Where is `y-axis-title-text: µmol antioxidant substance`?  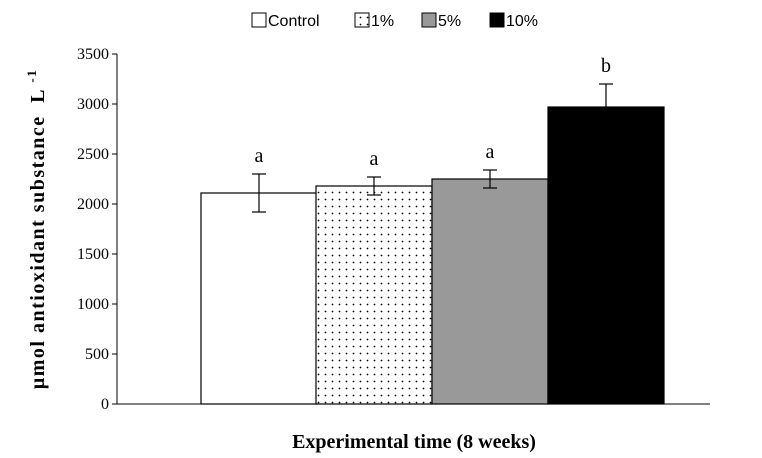 y-axis-title-text: µmol antioxidant substance is located at coordinates (38, 252).